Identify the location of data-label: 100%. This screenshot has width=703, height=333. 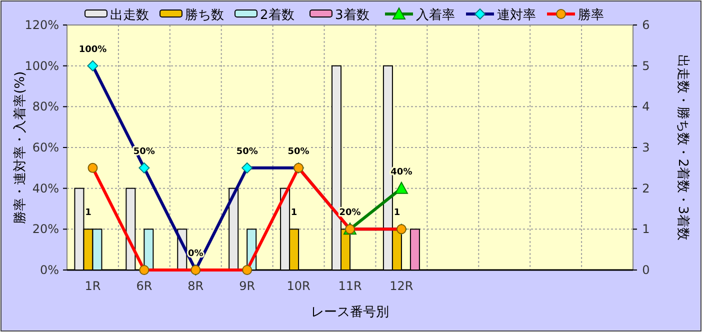
(92, 49).